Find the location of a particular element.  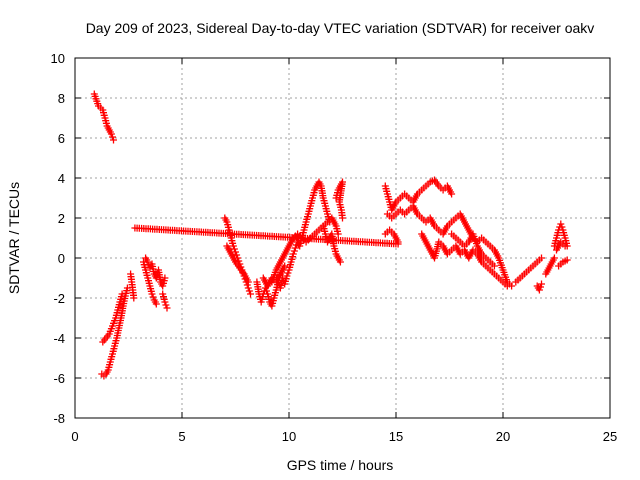

x-tick-label: 20 is located at coordinates (503, 436).